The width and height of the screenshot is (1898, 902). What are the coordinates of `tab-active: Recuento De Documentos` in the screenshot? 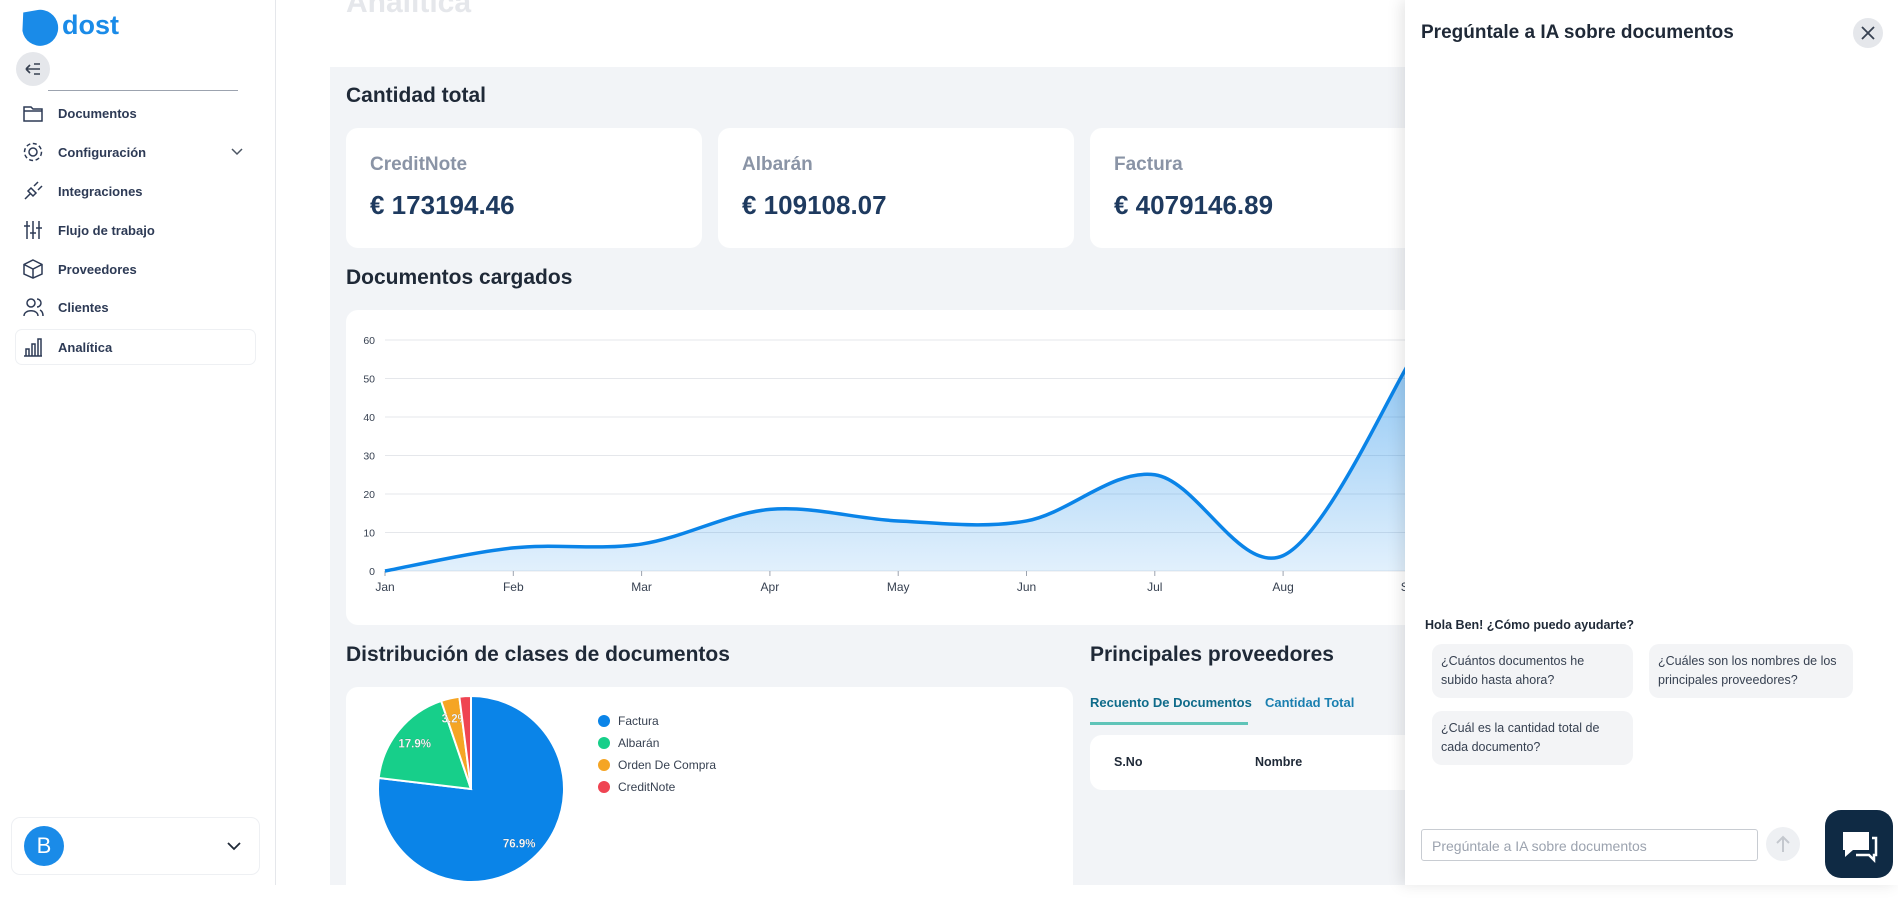 It's located at (1171, 702).